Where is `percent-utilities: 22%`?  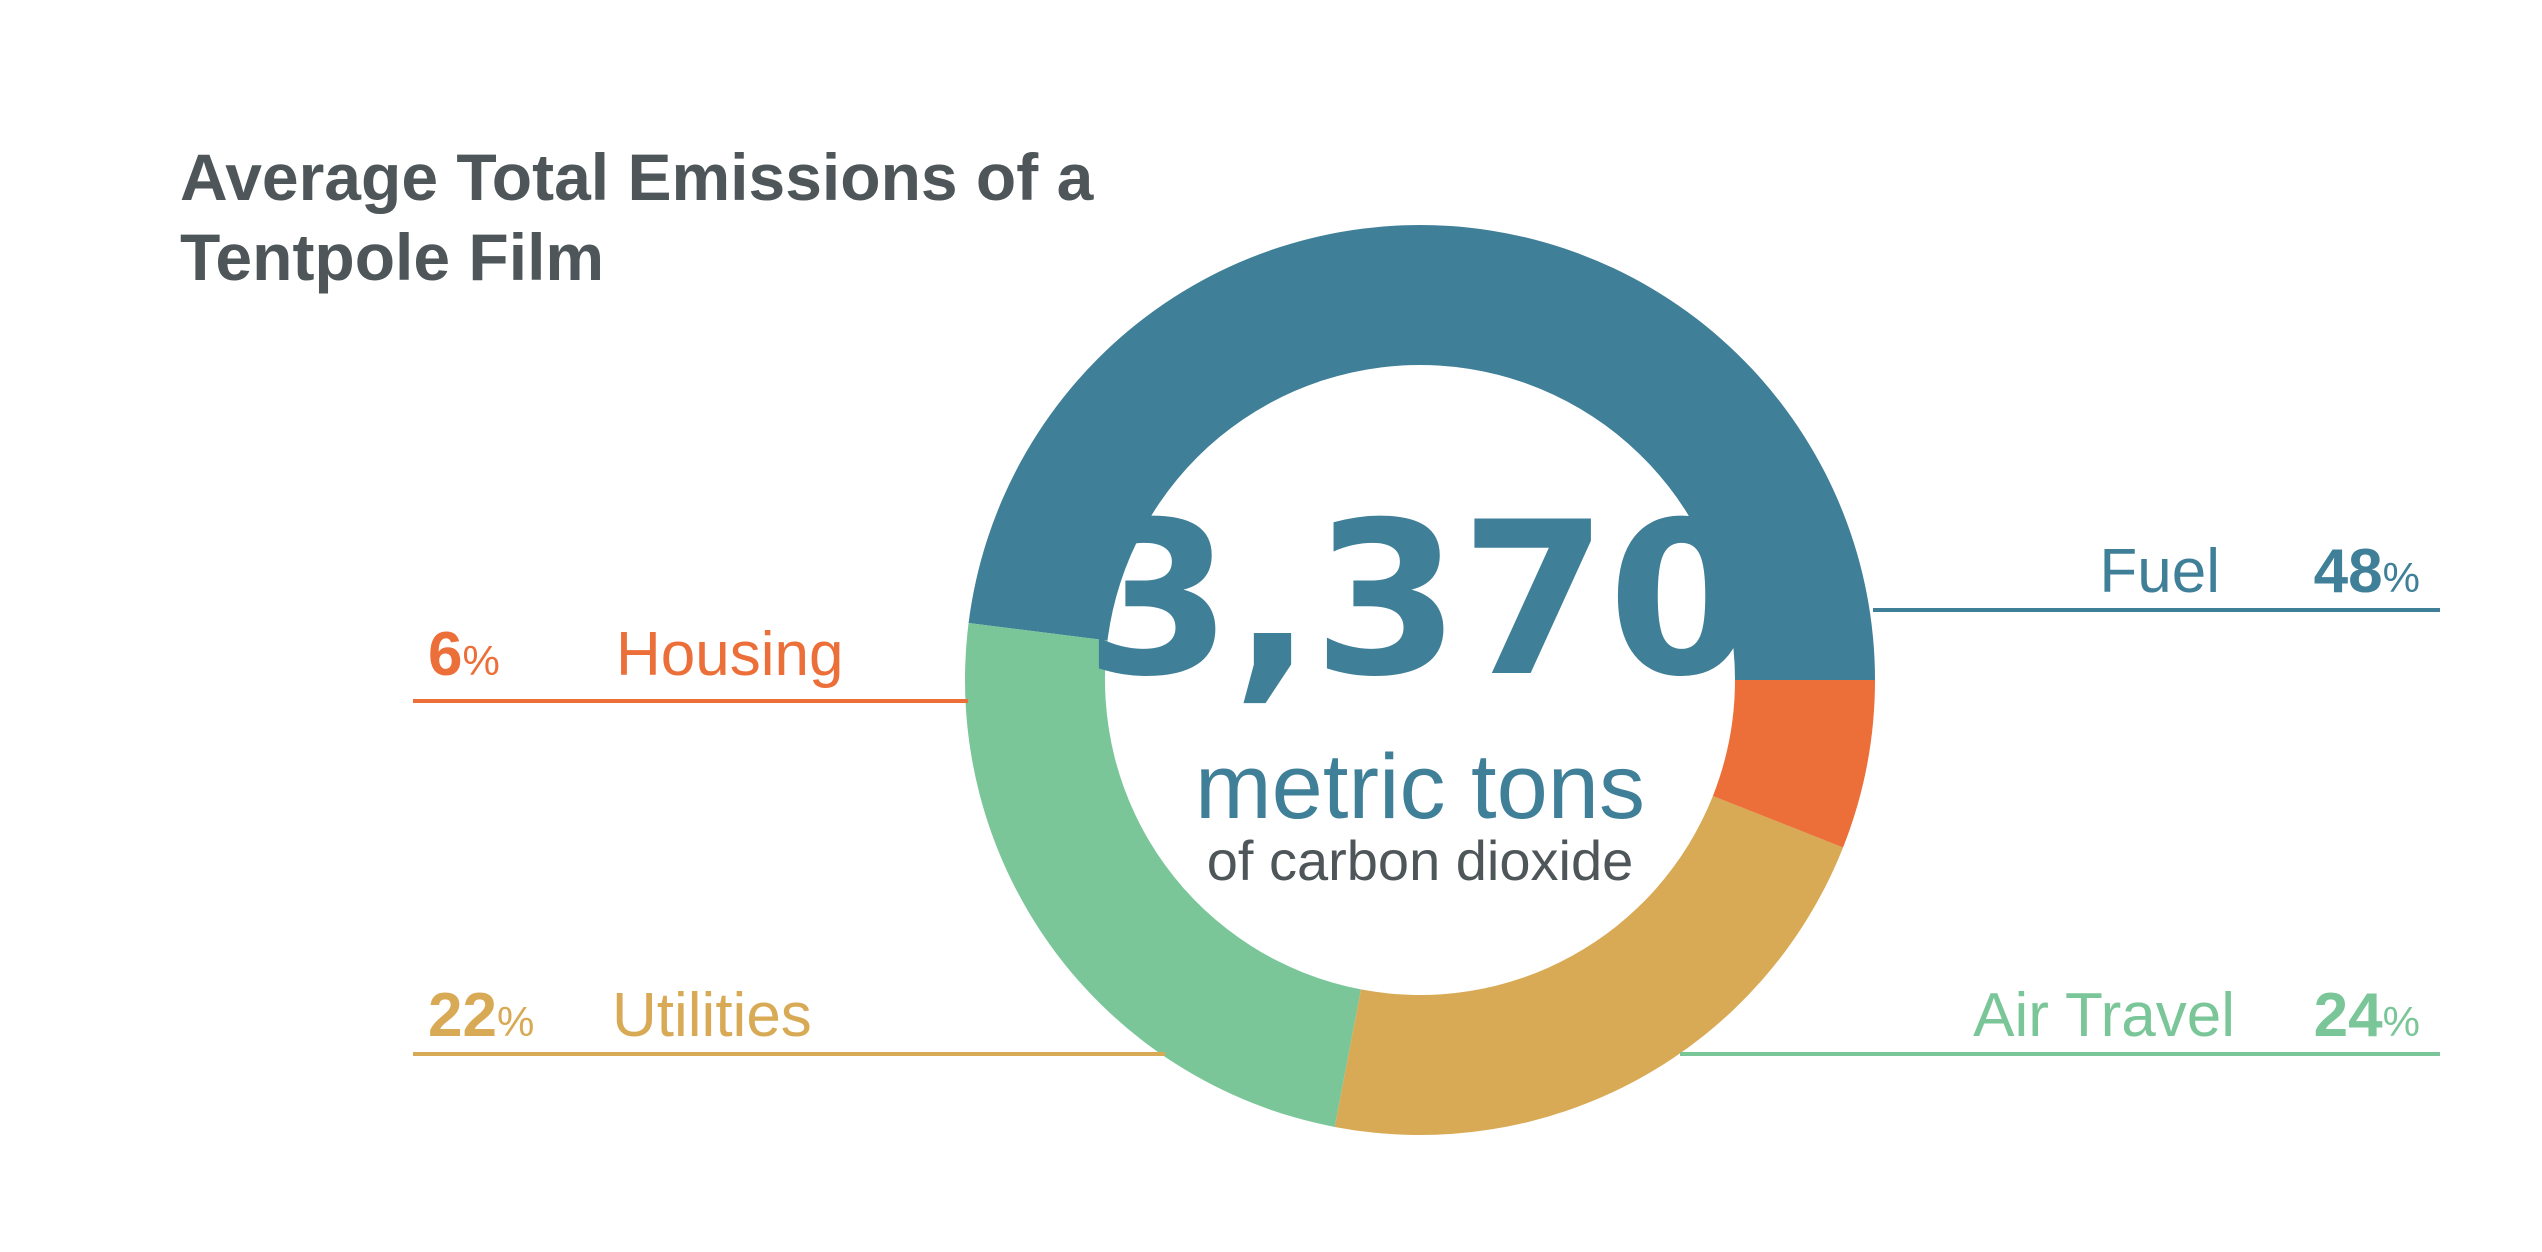 percent-utilities: 22% is located at coordinates (481, 1015).